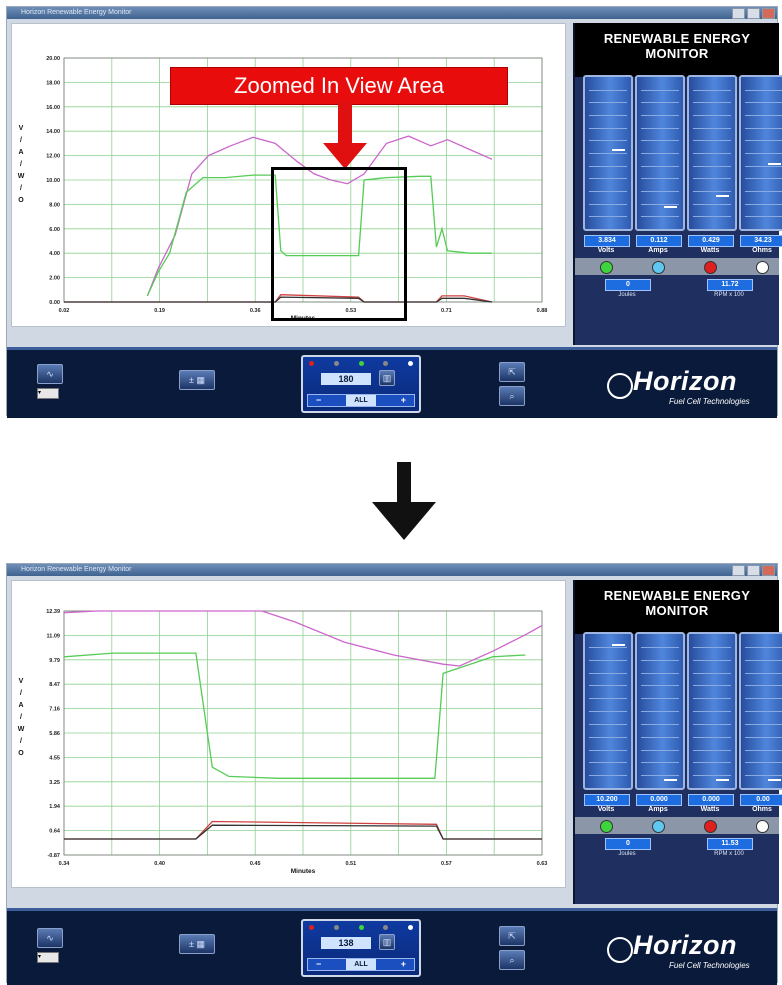 This screenshot has height=985, width=782. I want to click on gauge-needle, so click(774, 164).